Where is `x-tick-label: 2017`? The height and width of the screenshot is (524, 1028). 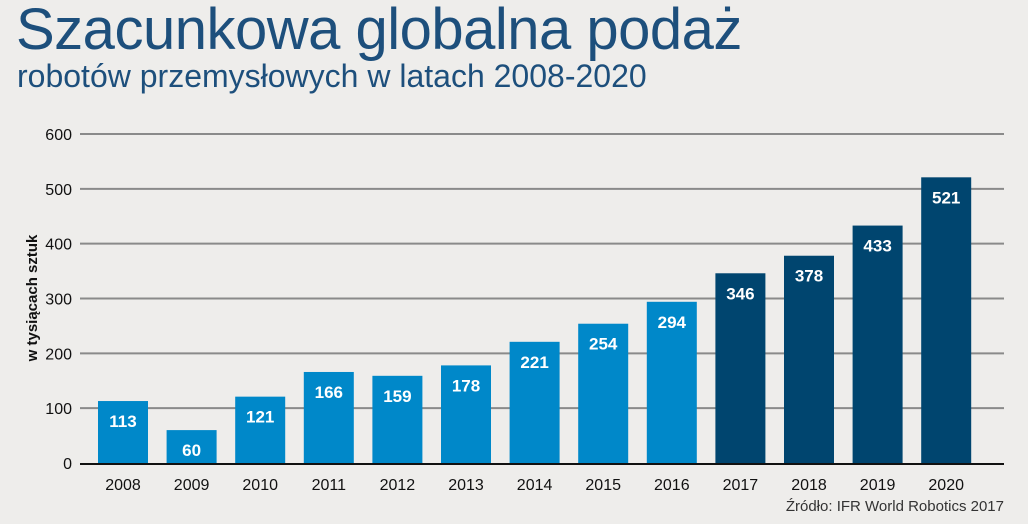 x-tick-label: 2017 is located at coordinates (741, 485).